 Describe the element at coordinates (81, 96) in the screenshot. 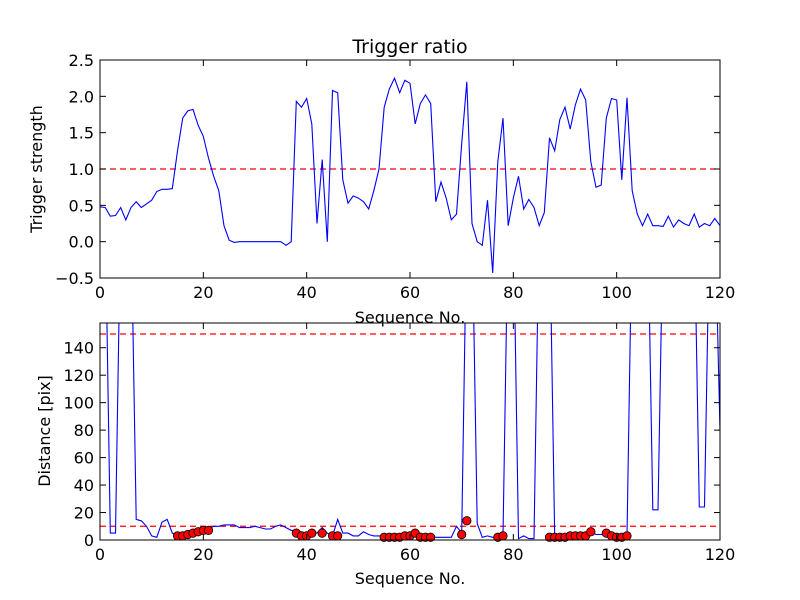

I see `y-tick-label: 2.0` at that location.